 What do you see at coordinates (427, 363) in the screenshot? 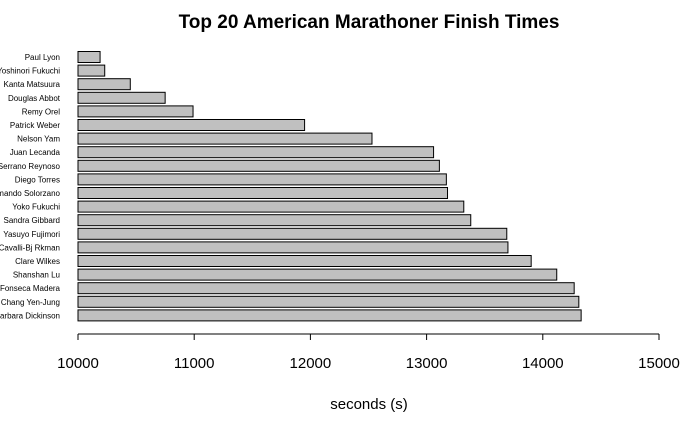
I see `x-tick-label: 13000` at bounding box center [427, 363].